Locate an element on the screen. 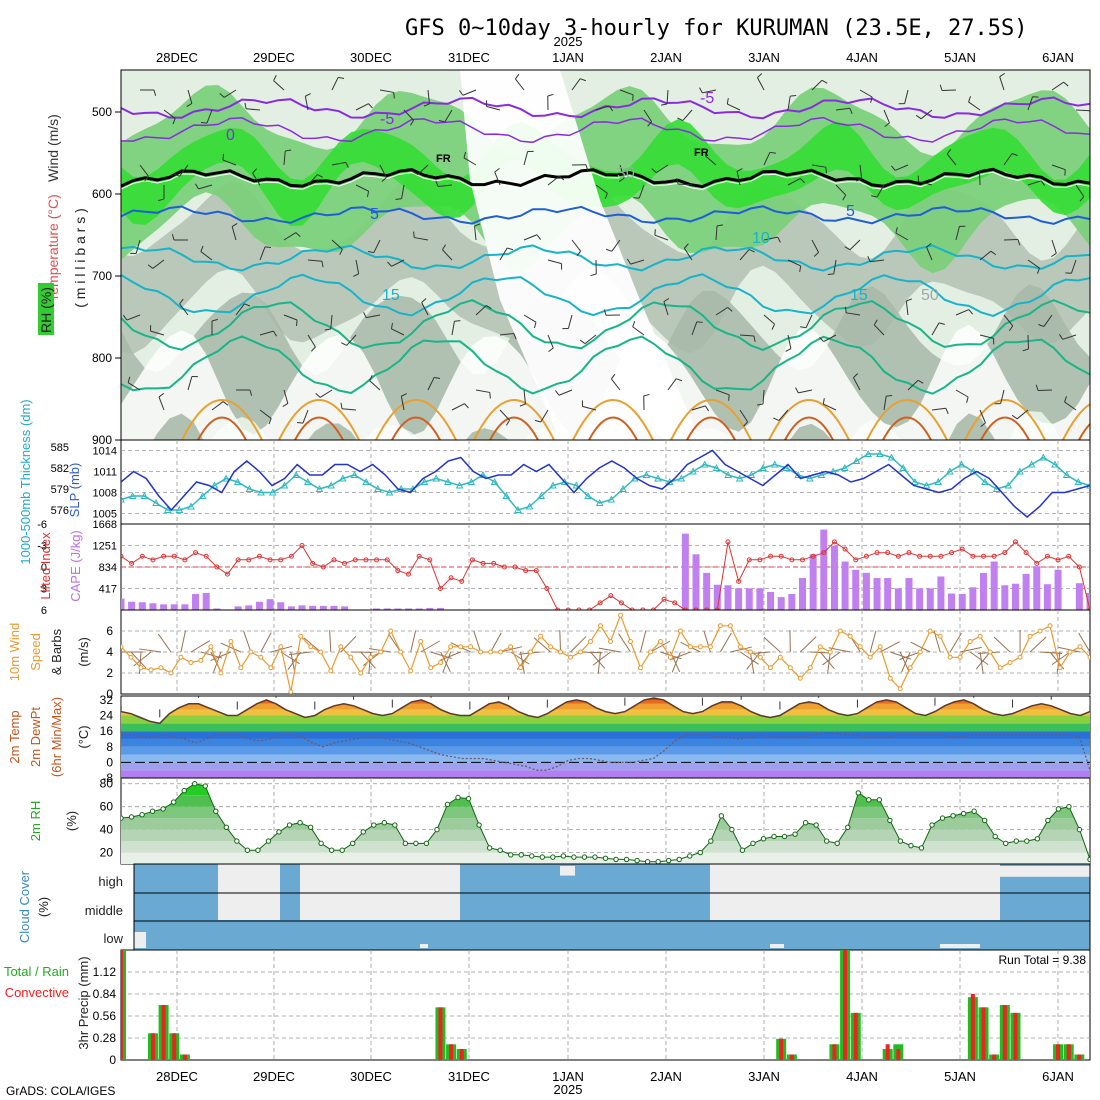  bottom-date-31DEC: 31DEC is located at coordinates (469, 1076).